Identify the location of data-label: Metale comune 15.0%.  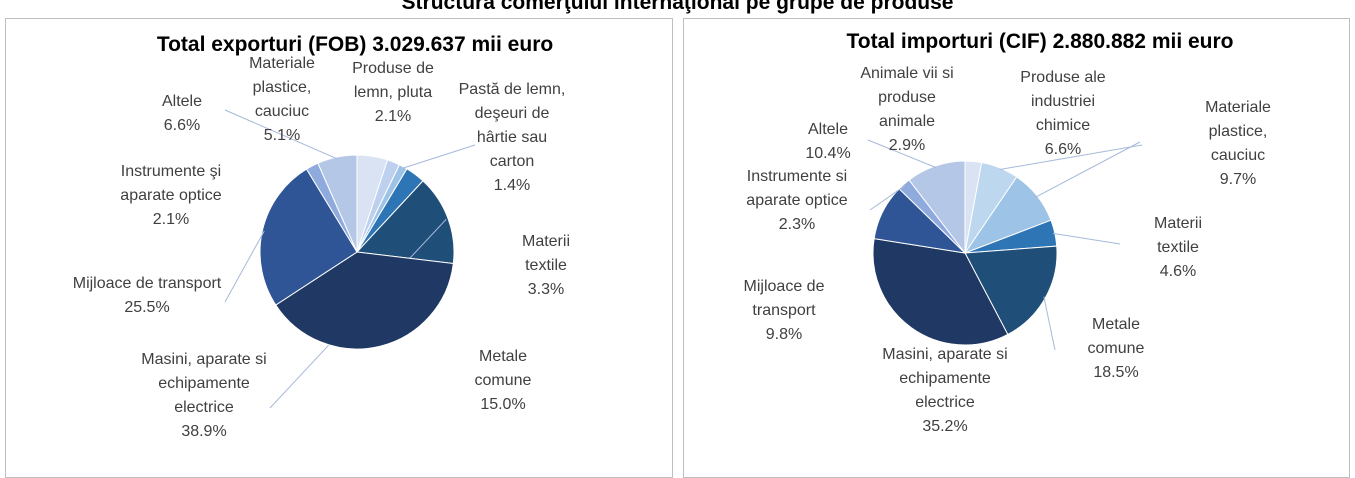
(503, 381).